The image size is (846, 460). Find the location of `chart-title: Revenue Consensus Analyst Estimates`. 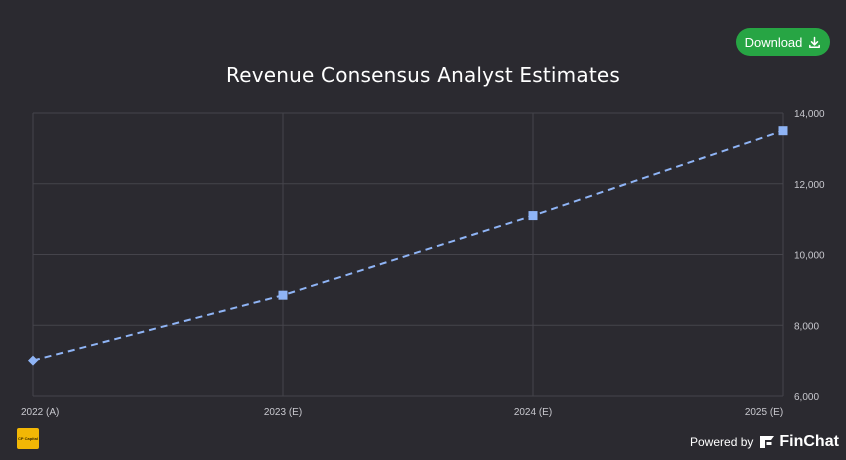

chart-title: Revenue Consensus Analyst Estimates is located at coordinates (423, 75).